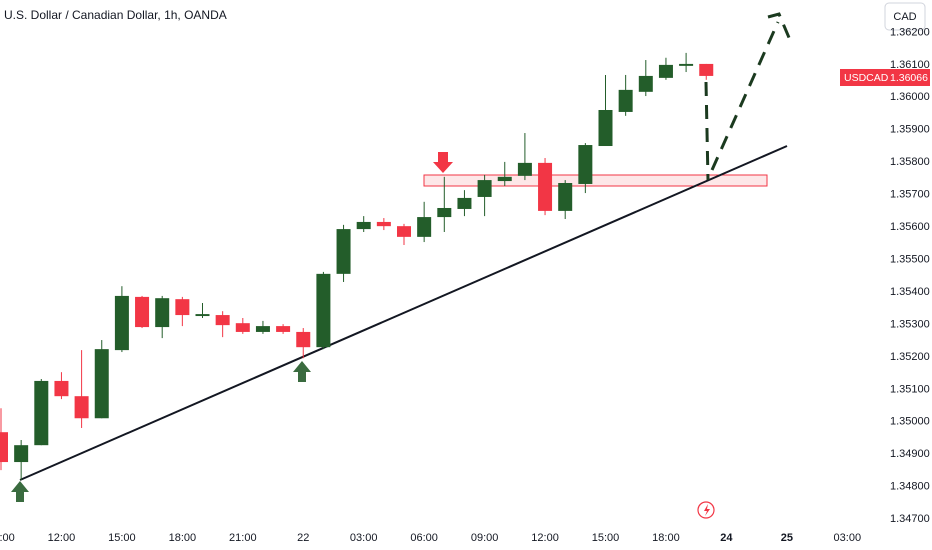 The image size is (932, 550). What do you see at coordinates (910, 292) in the screenshot?
I see `y-tick-label: 1.35400` at bounding box center [910, 292].